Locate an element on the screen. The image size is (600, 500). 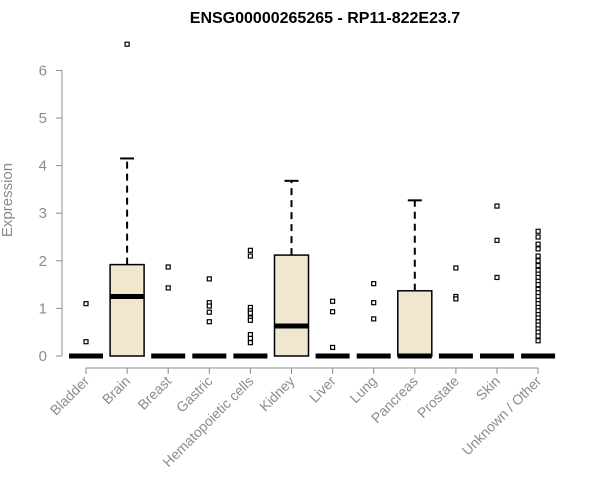
x-tick-label: Lung is located at coordinates (362, 389).